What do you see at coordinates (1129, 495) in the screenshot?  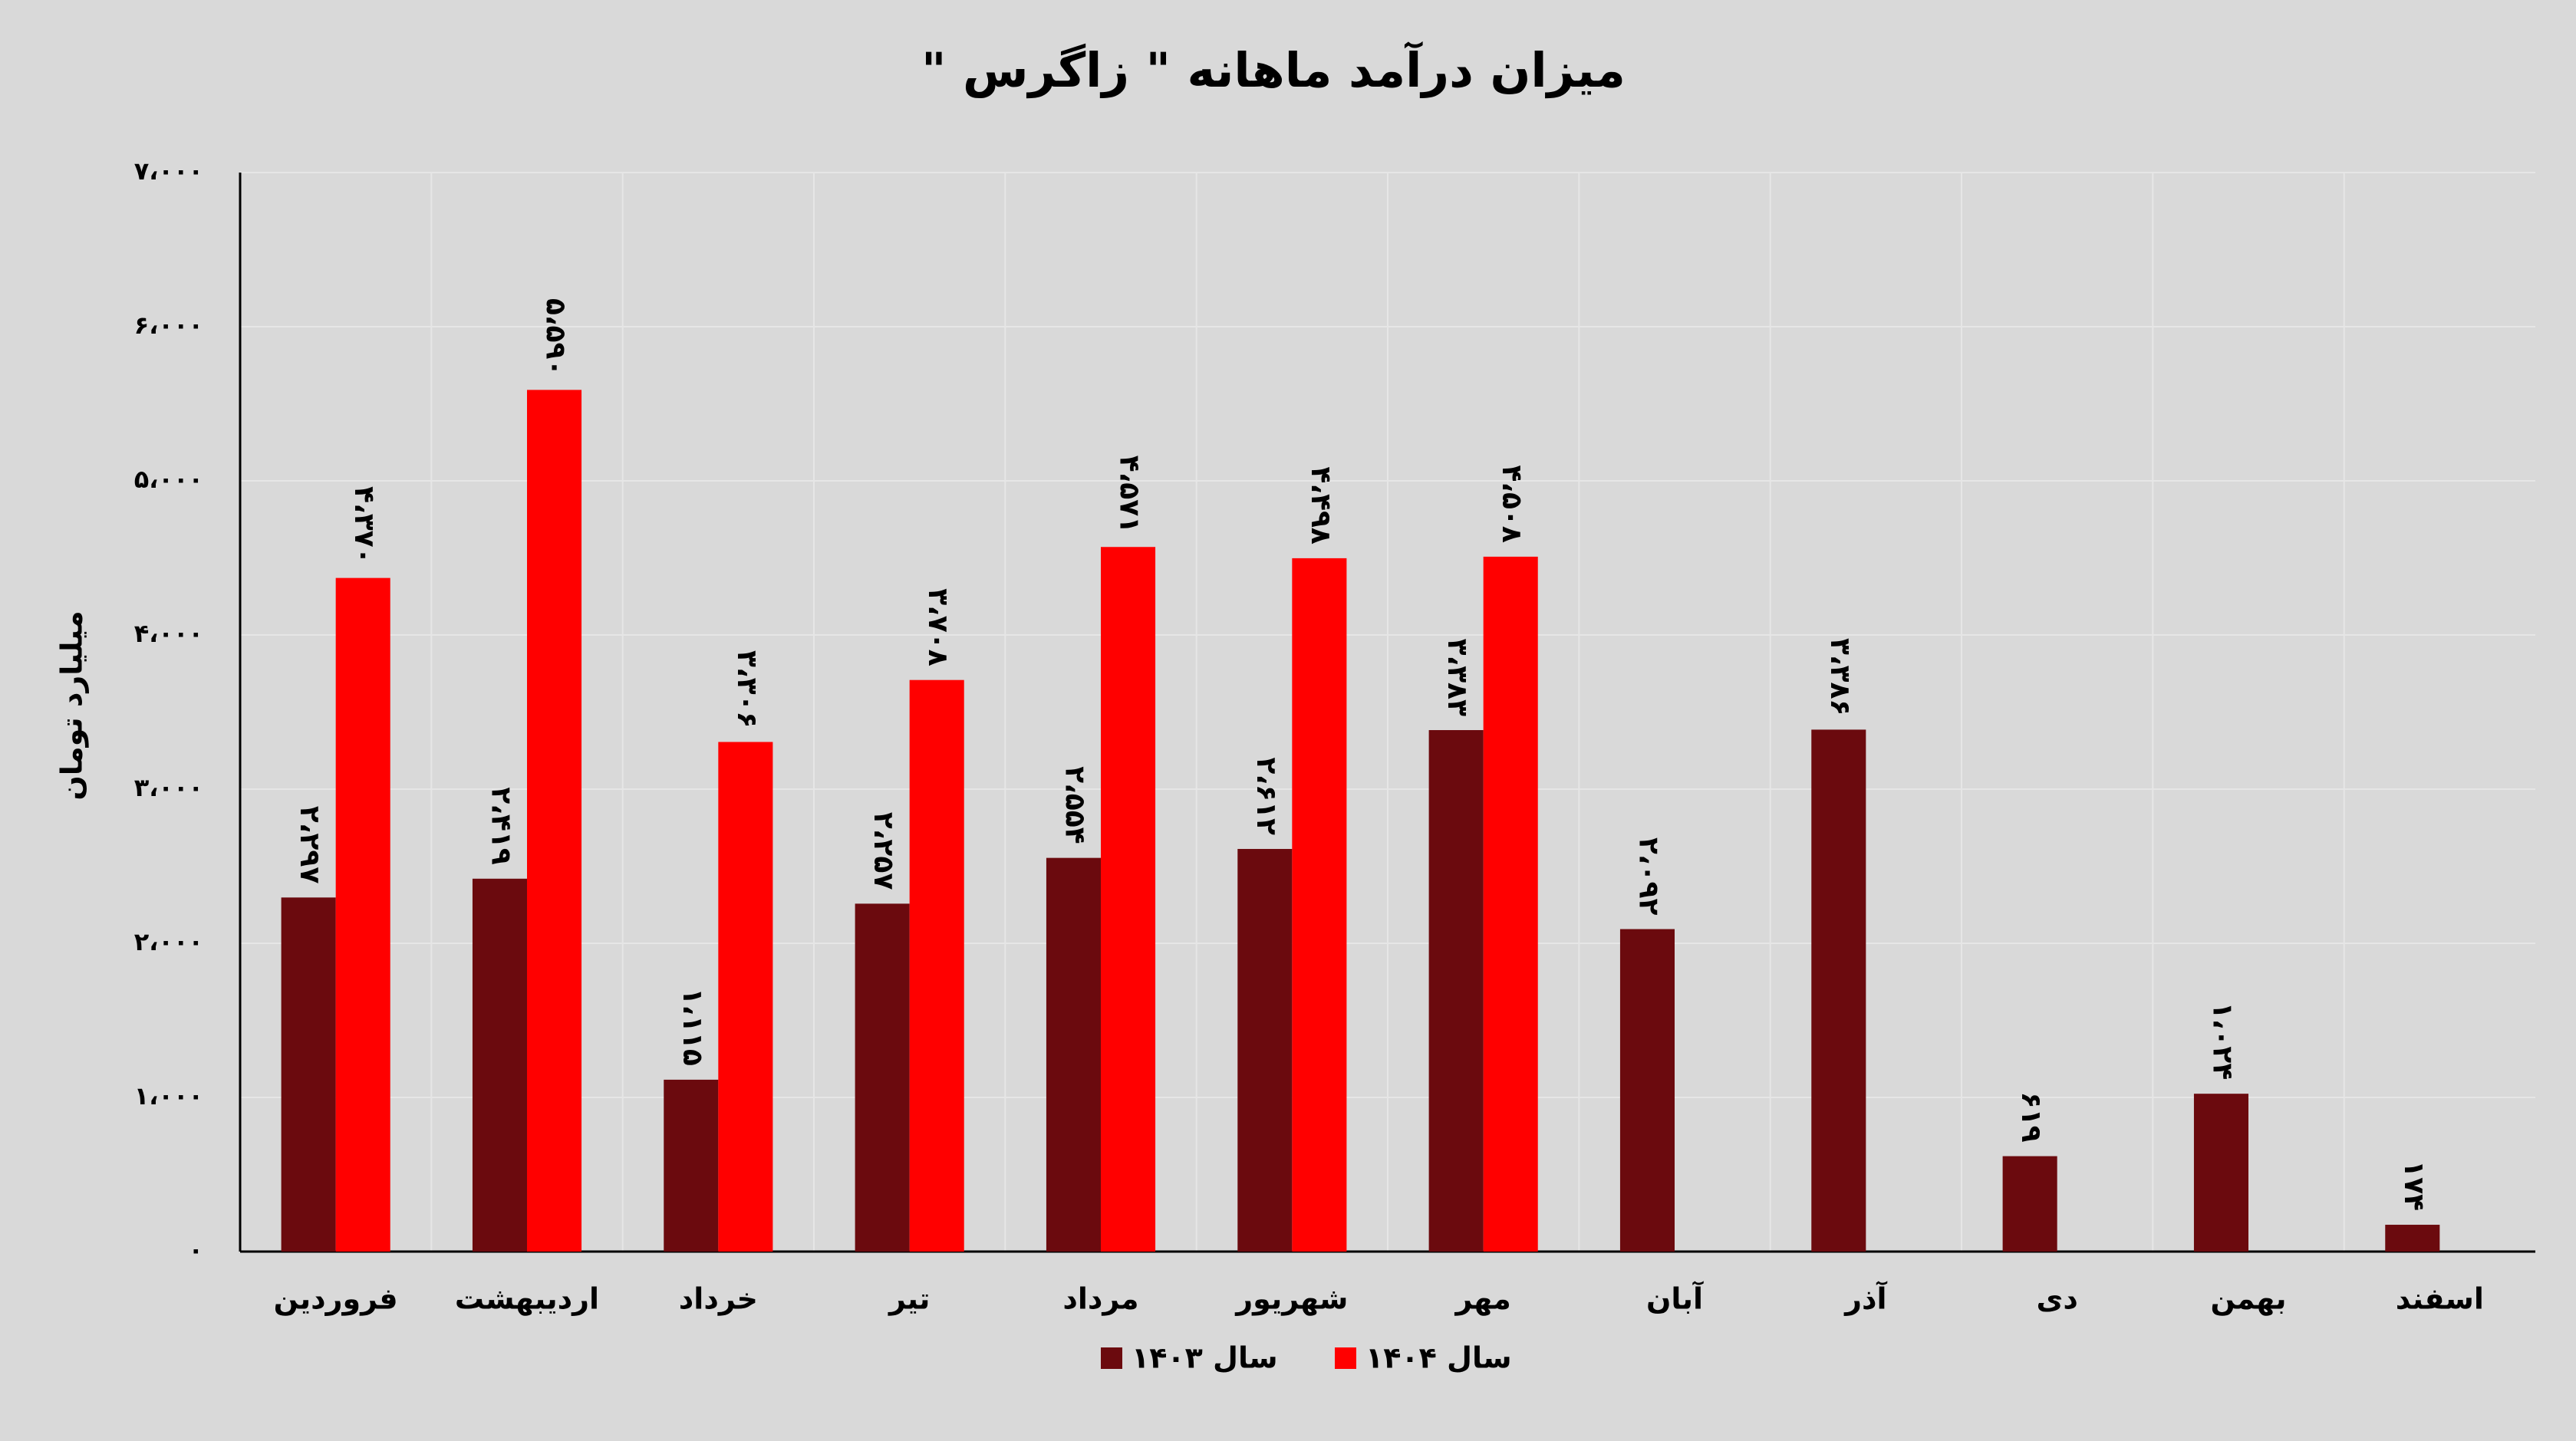 I see `data-label: ۴،۵۷۱` at bounding box center [1129, 495].